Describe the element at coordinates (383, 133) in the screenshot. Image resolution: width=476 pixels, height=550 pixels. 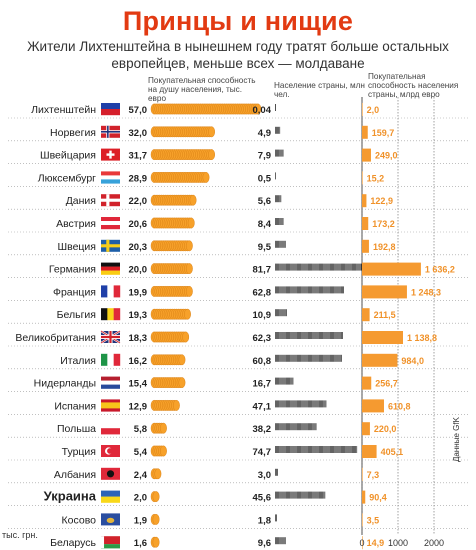
I see `total-value-label: 159,7` at that location.